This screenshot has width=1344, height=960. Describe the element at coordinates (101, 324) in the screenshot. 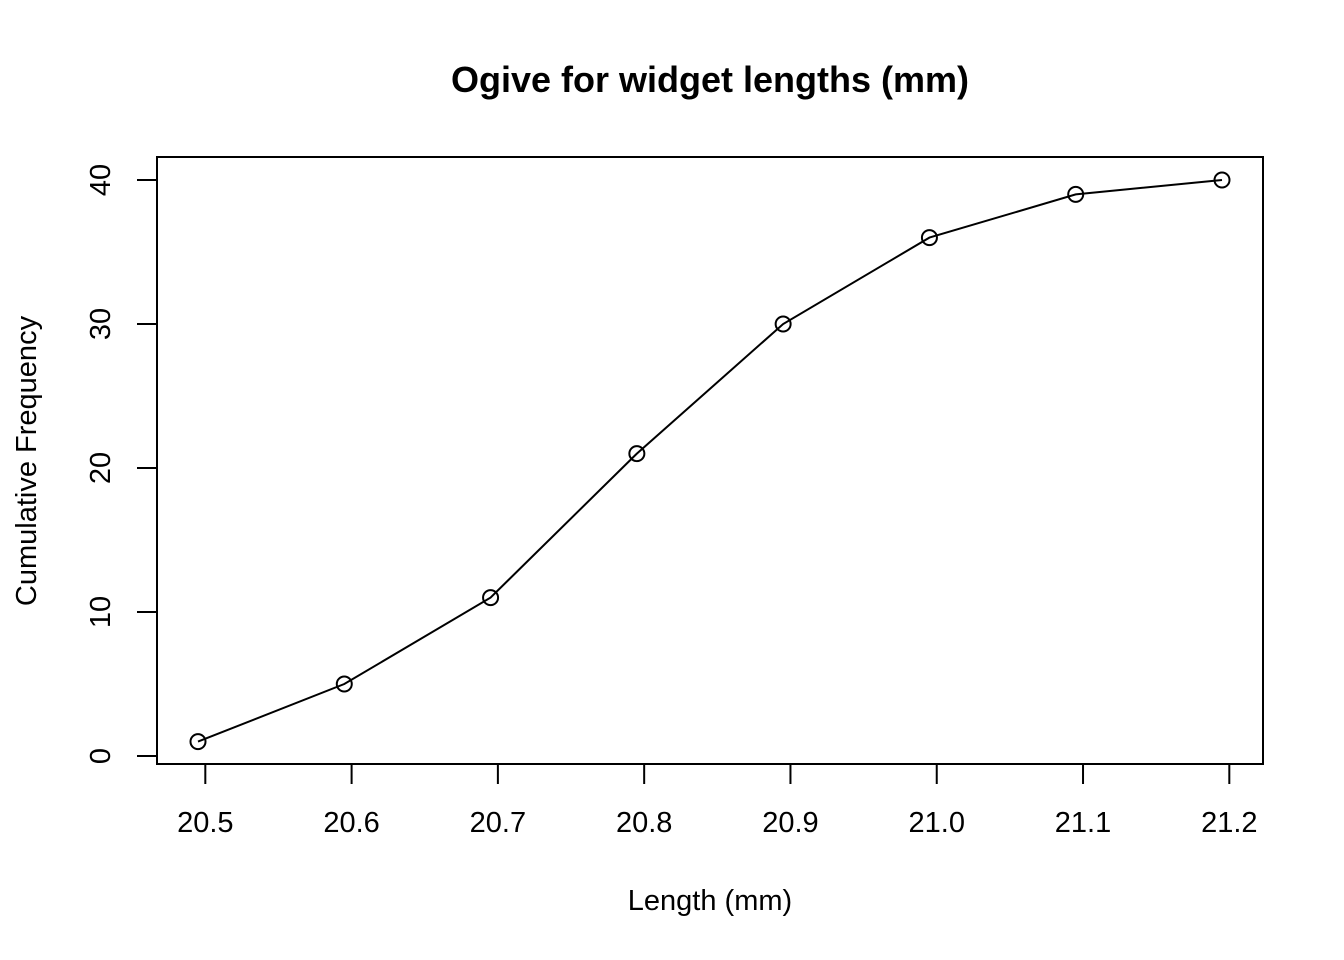

I see `y-tick-label: 30` at that location.